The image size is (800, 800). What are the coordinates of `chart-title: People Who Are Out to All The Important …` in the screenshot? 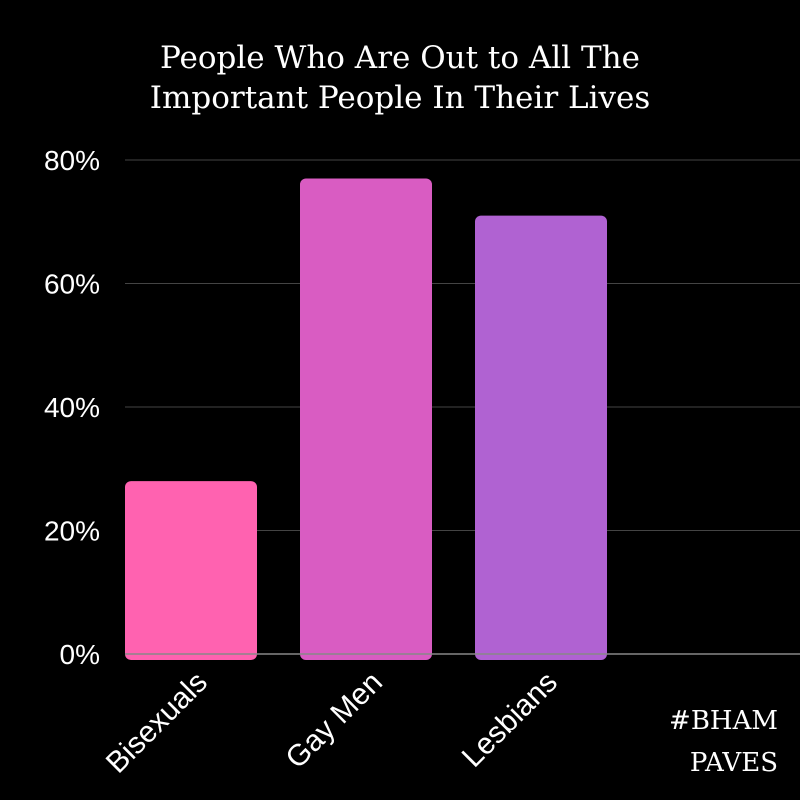 It's located at (400, 78).